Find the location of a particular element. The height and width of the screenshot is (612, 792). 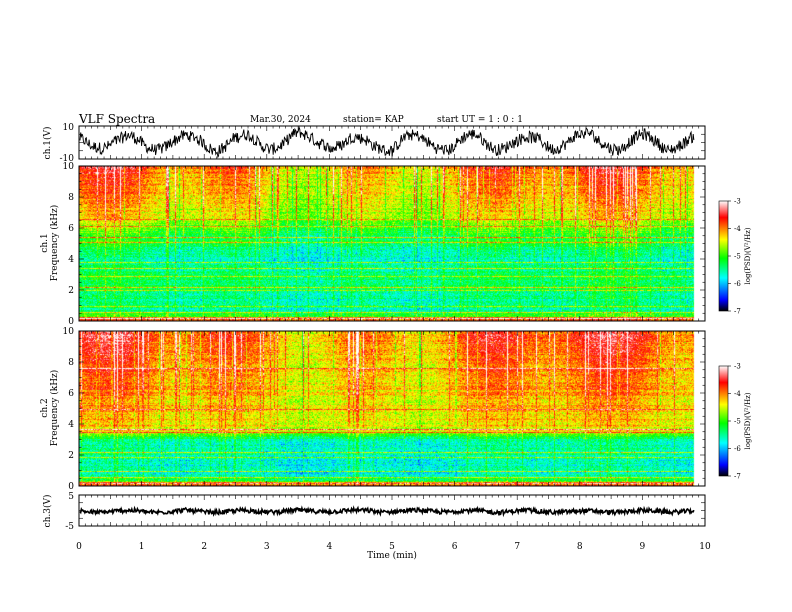

ch1-waveform-ticks is located at coordinates (392, 142).